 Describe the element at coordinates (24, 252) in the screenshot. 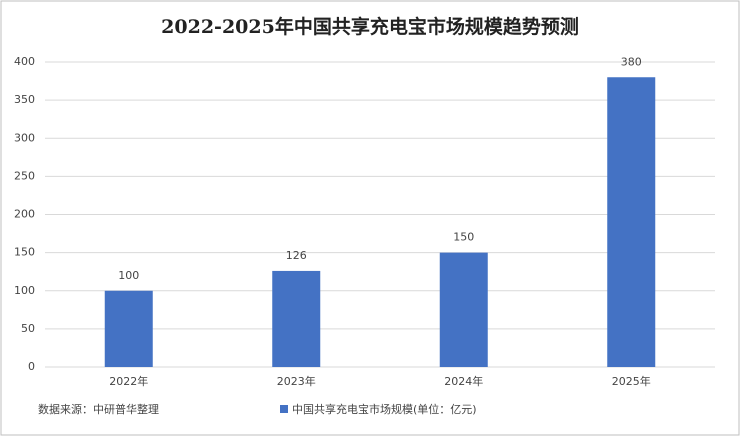

I see `y-tick-label: 150` at that location.